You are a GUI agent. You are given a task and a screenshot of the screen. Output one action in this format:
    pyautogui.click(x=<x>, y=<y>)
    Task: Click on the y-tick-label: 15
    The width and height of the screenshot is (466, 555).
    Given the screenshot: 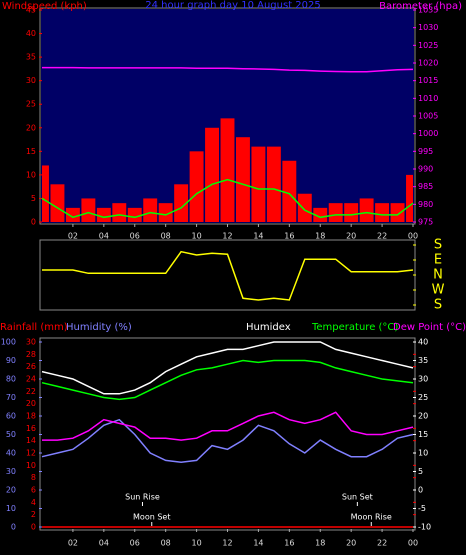 What is the action you would take?
    pyautogui.click(x=31, y=151)
    